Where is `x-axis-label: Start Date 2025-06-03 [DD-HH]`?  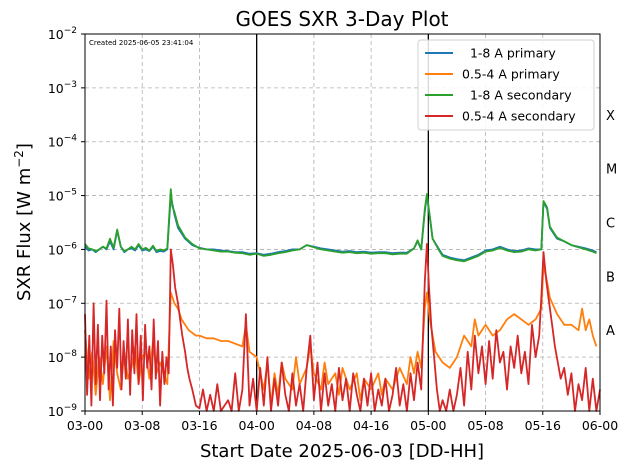
x-axis-label: Start Date 2025-06-03 [DD-HH] is located at coordinates (342, 451).